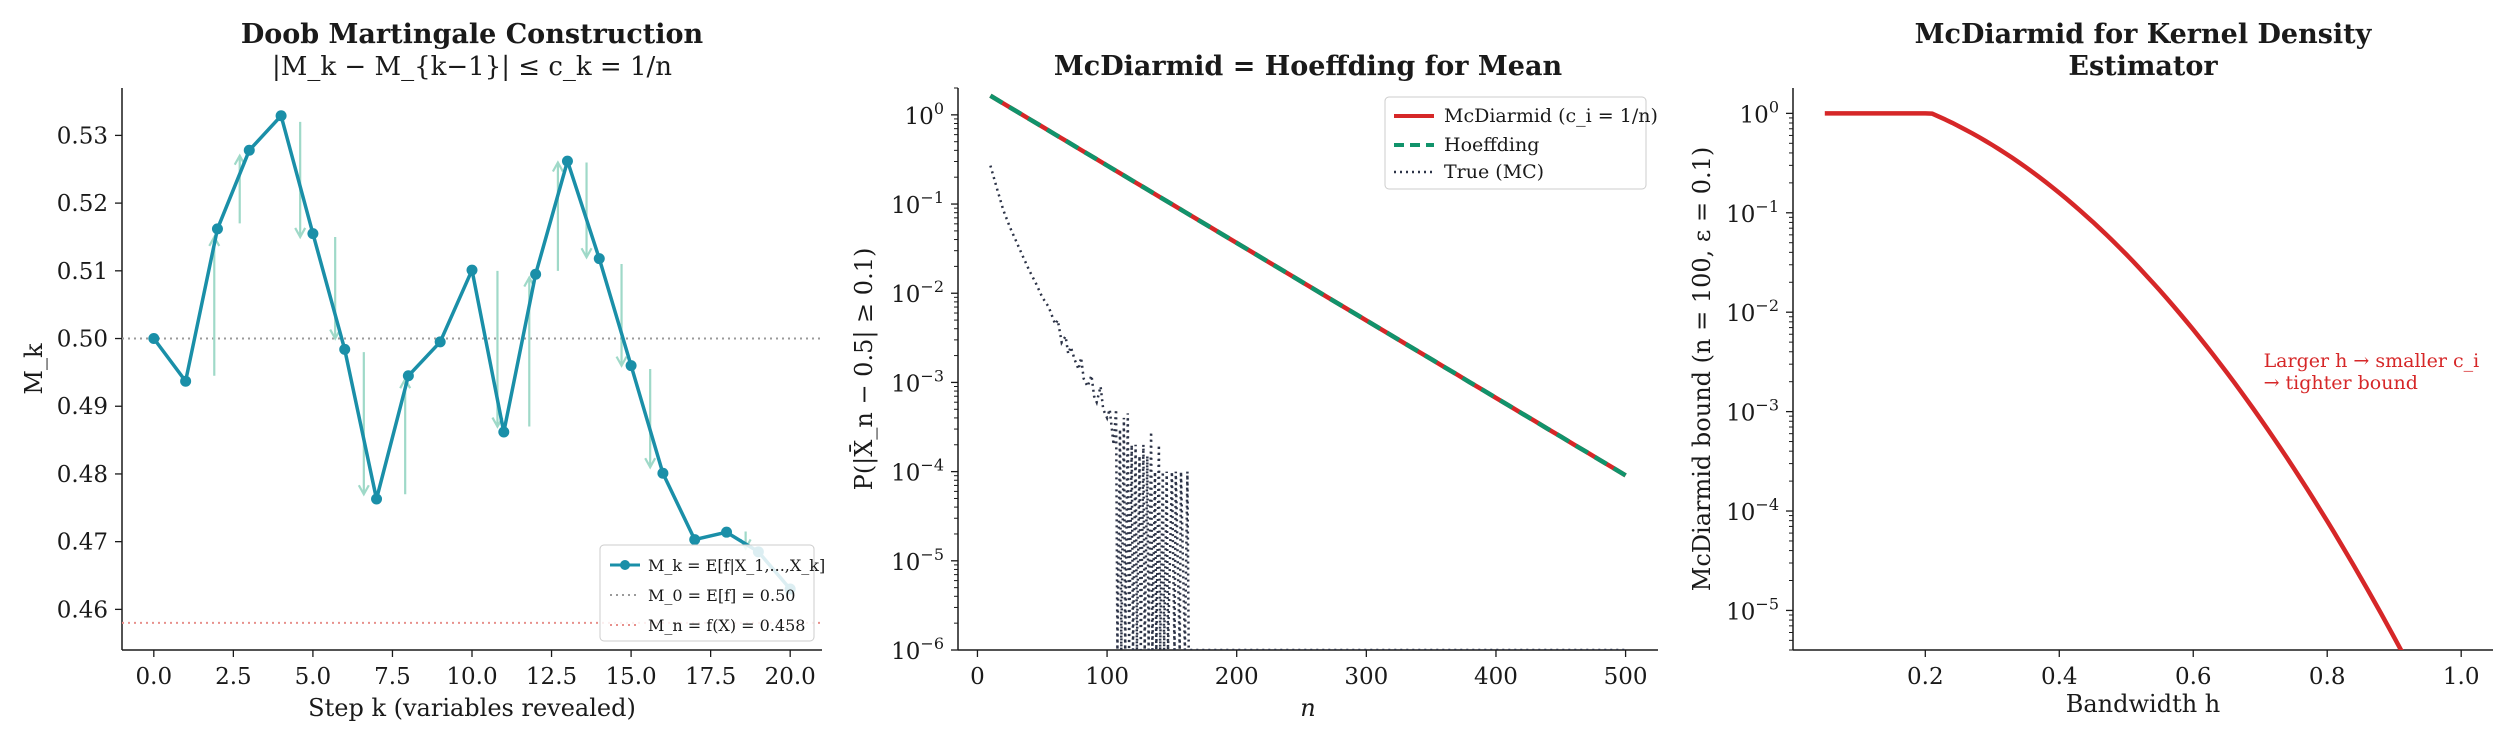 The width and height of the screenshot is (2513, 745). I want to click on annotation-line-1: Larger h → smaller c_i, so click(2372, 361).